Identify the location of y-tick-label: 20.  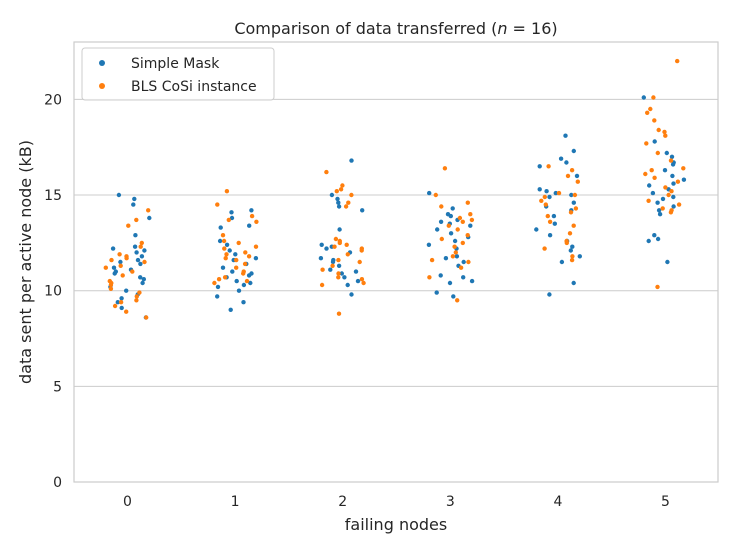
(53, 100).